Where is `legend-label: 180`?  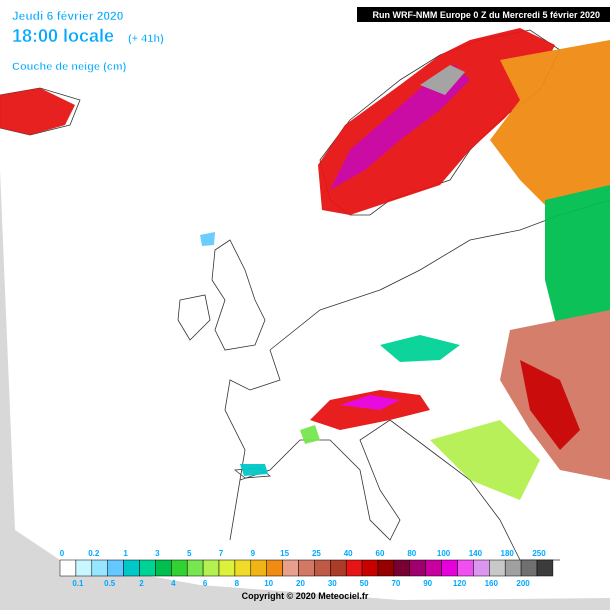 legend-label: 180 is located at coordinates (508, 553).